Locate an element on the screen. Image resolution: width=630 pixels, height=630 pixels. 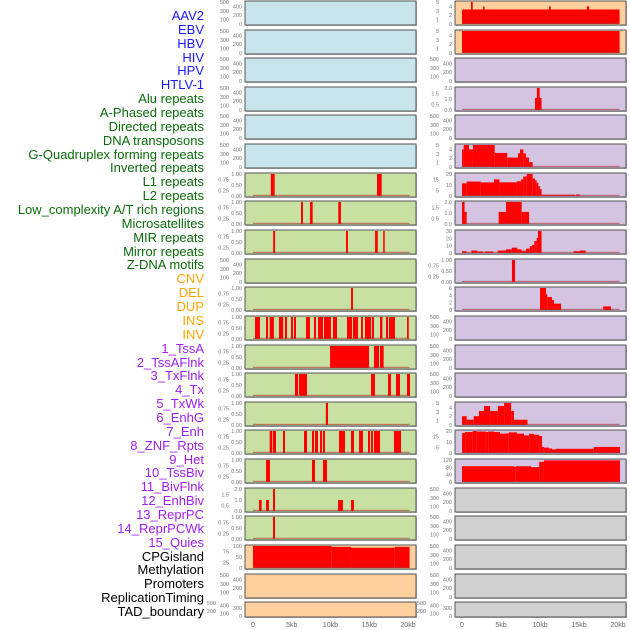
track-label: TAD_boundary is located at coordinates (160, 611).